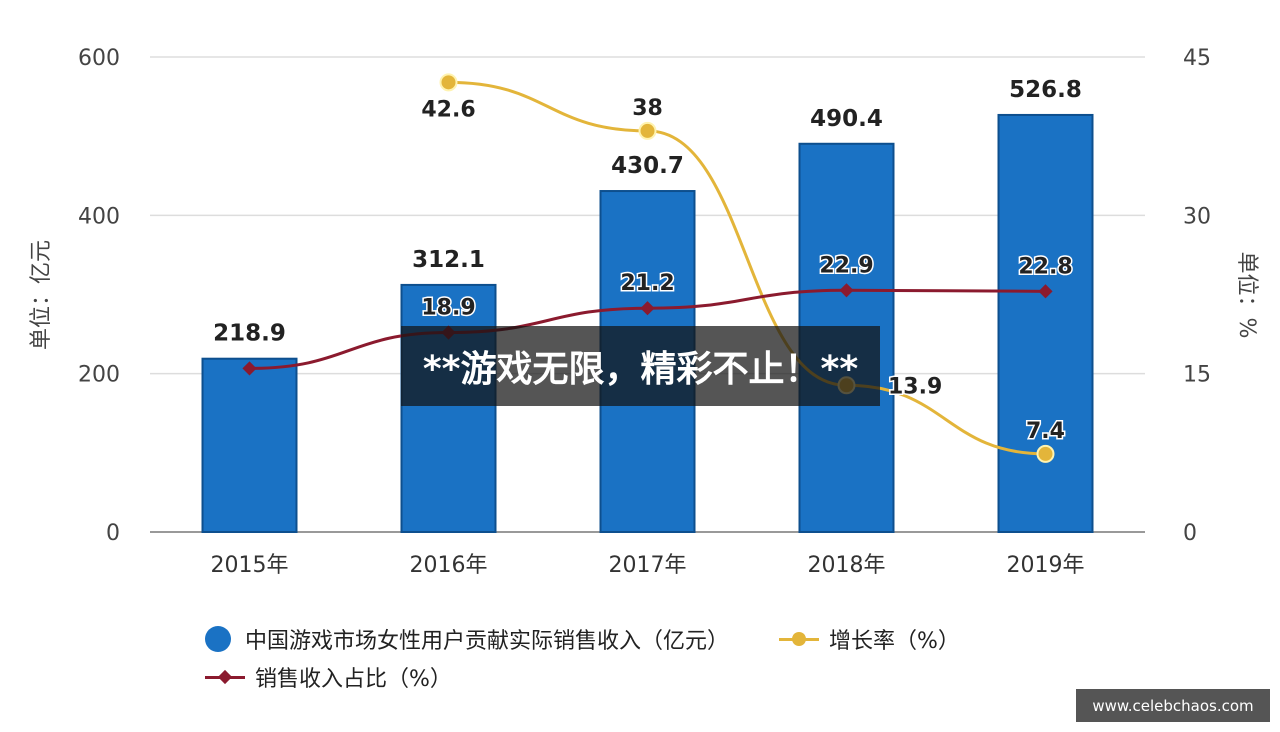 The image size is (1280, 732). Describe the element at coordinates (99, 375) in the screenshot. I see `y-tick-left: 200` at that location.